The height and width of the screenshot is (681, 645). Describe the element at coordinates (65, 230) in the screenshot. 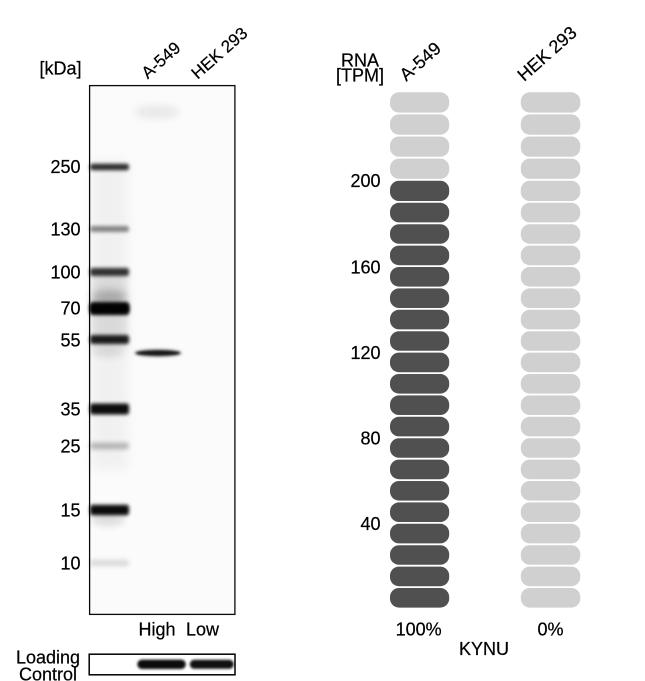

I see `svg-text: 130` at that location.